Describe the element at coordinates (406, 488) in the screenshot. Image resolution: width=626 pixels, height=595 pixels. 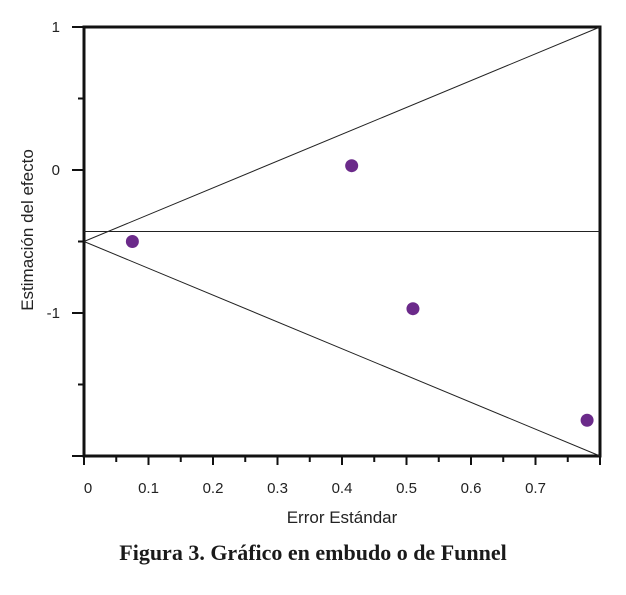
I see `x-tick-label: 0.5` at that location.